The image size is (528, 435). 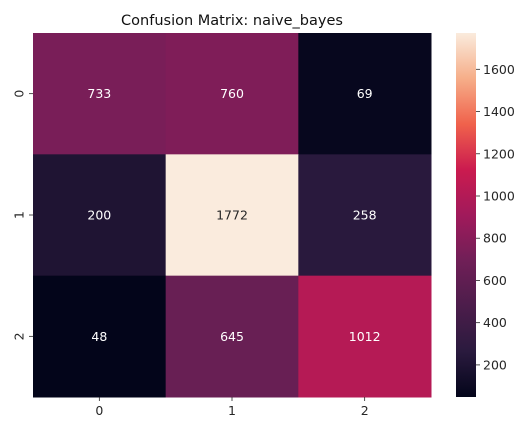 I want to click on x-axis-ticks: 0 1 2, so click(x=232, y=407).